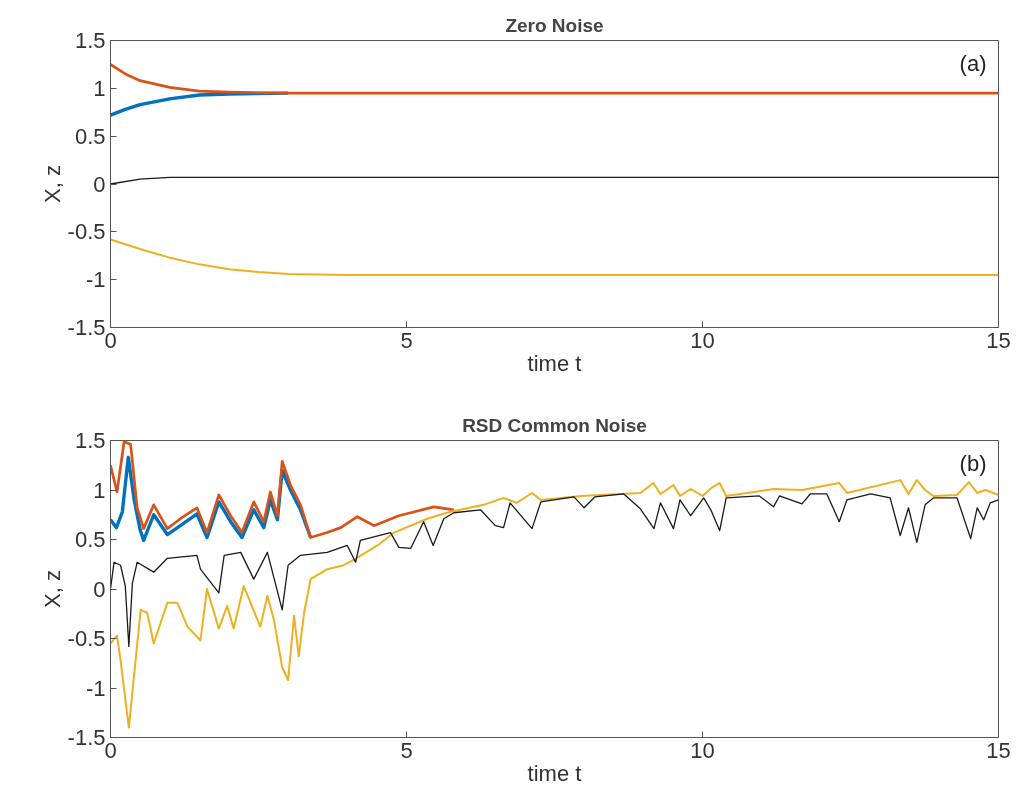 This screenshot has height=798, width=1025. I want to click on annotation: (b), so click(973, 463).